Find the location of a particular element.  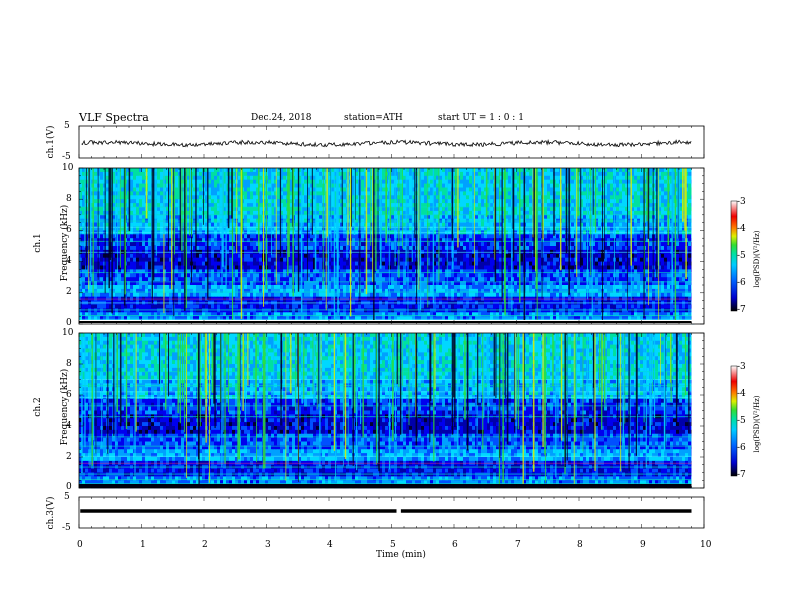

spec1-ytick-6: 6 is located at coordinates (69, 230).